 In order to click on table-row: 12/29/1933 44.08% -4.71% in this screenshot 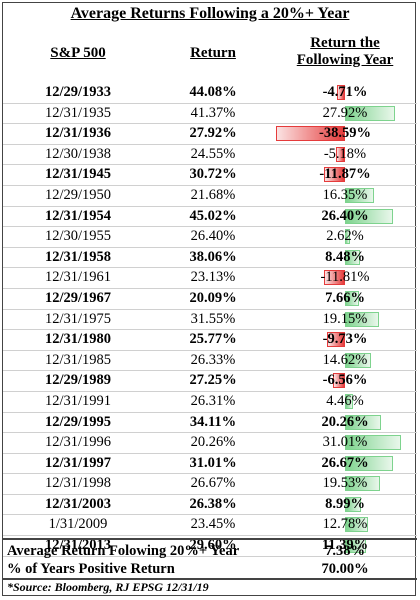, I will do `click(210, 93)`.